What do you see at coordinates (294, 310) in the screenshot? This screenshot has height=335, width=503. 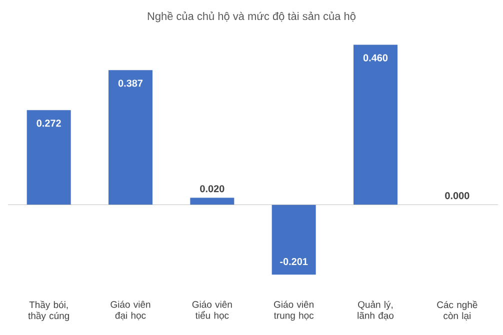 I see `x-tick-label: Giáo viên trung học` at bounding box center [294, 310].